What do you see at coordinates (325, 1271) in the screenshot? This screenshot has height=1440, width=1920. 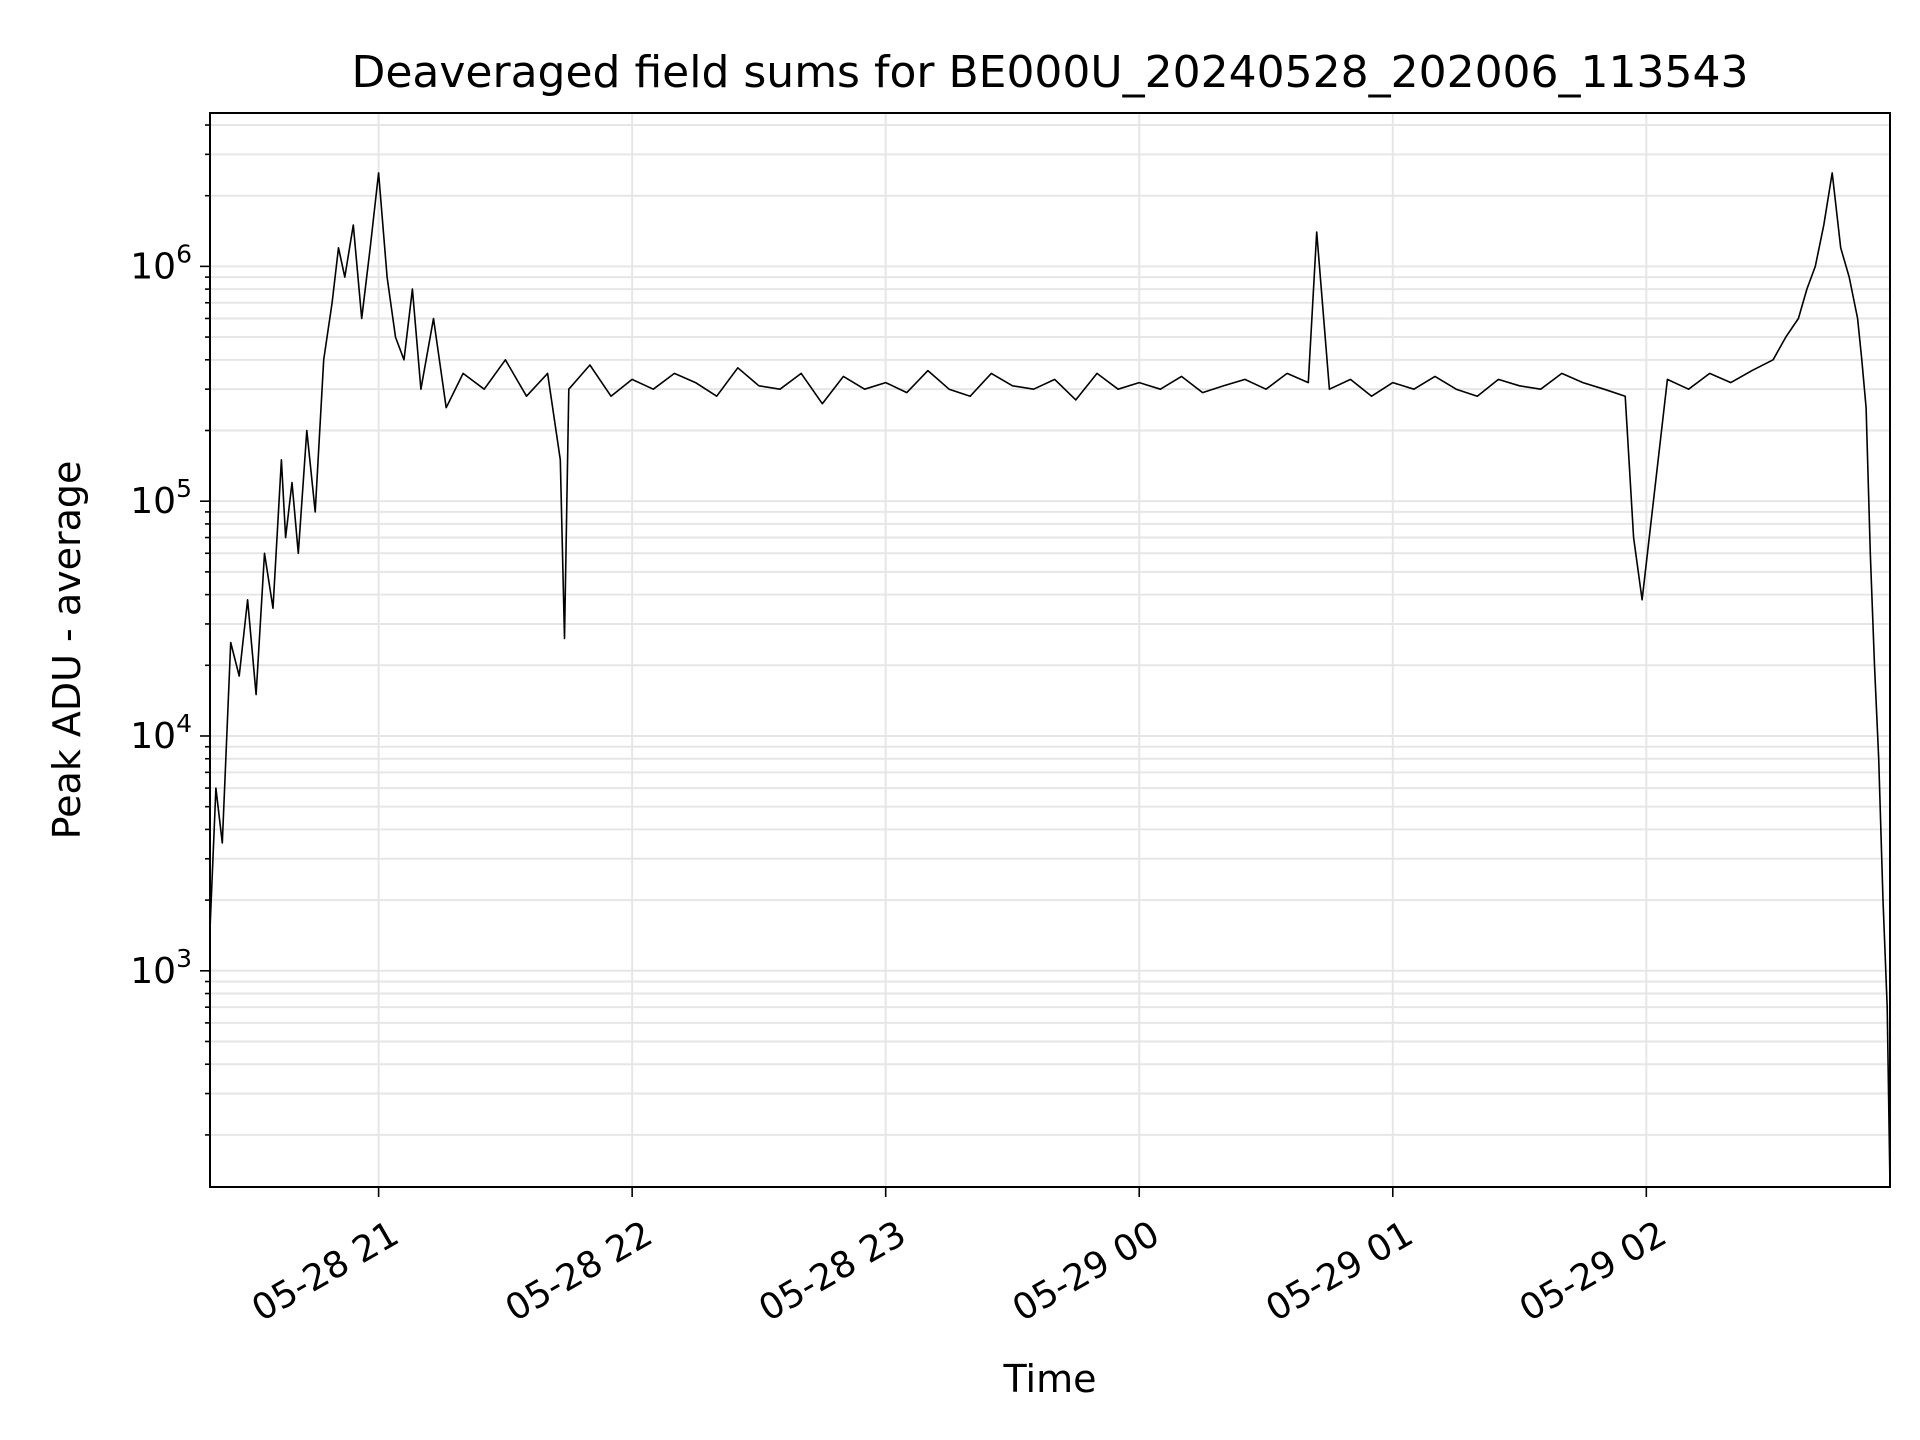 I see `x-tick-label: 05-28 21` at bounding box center [325, 1271].